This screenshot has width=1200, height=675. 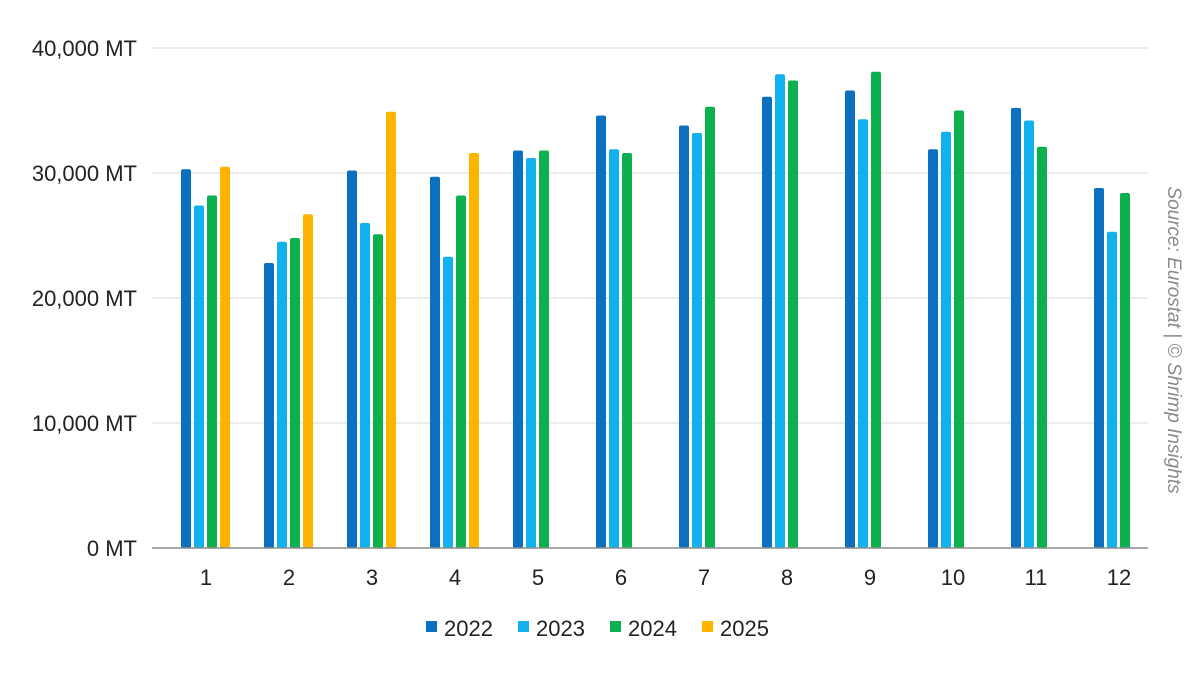 I want to click on x-tick-label: 7, so click(x=704, y=577).